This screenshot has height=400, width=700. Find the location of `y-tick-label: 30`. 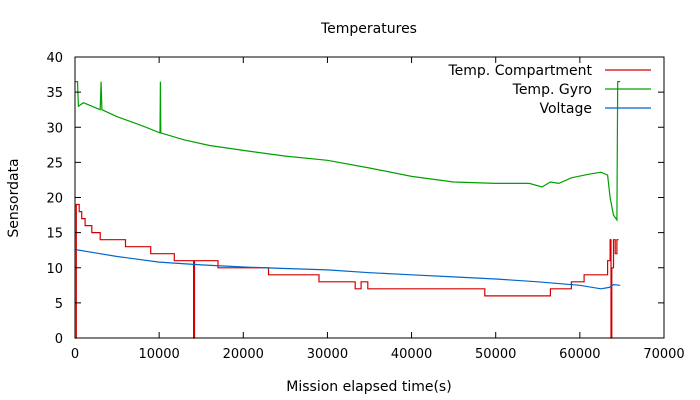

y-tick-label: 30 is located at coordinates (54, 128).